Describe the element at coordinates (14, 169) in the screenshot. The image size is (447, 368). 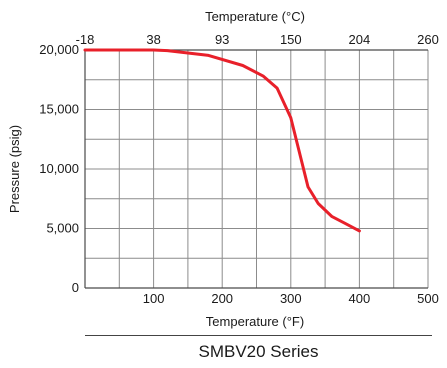
I see `y-axis-title: Pressure (psig)` at that location.